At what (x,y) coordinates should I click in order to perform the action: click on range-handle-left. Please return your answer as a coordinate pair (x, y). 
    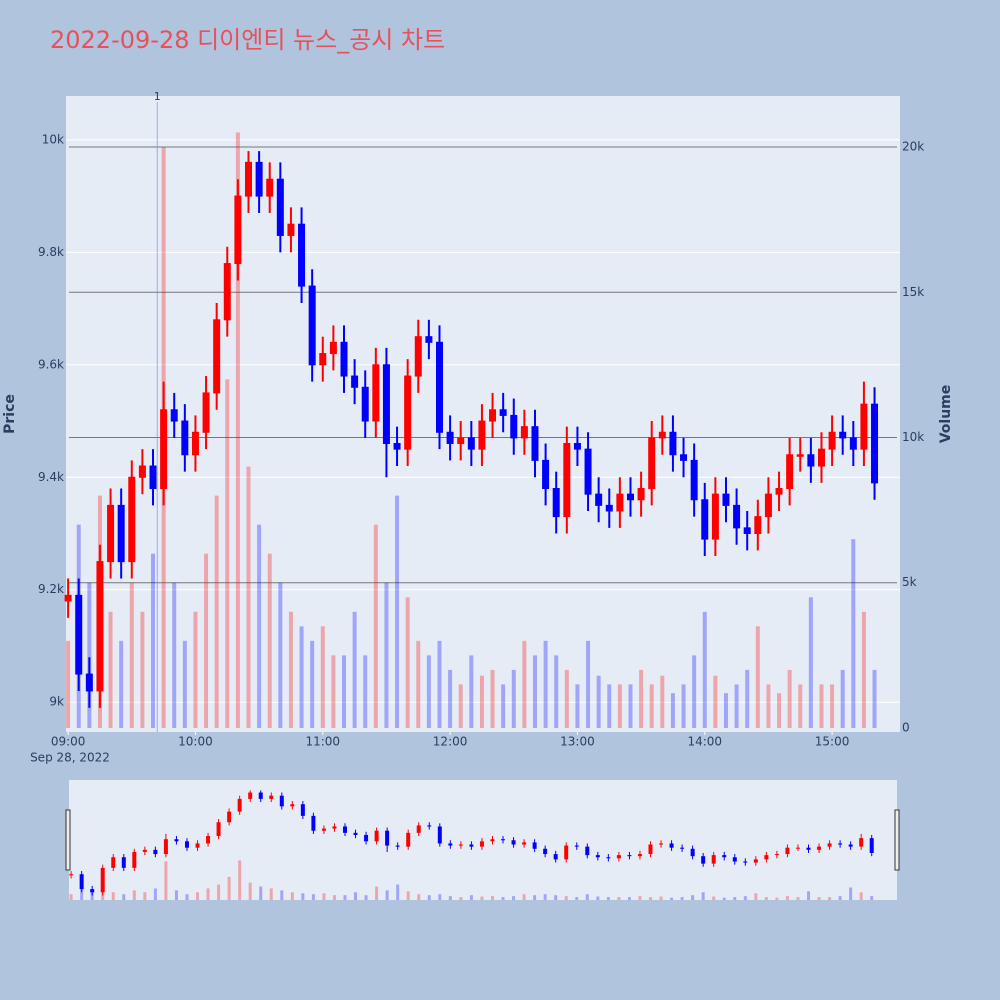
    Looking at the image, I should click on (68, 840).